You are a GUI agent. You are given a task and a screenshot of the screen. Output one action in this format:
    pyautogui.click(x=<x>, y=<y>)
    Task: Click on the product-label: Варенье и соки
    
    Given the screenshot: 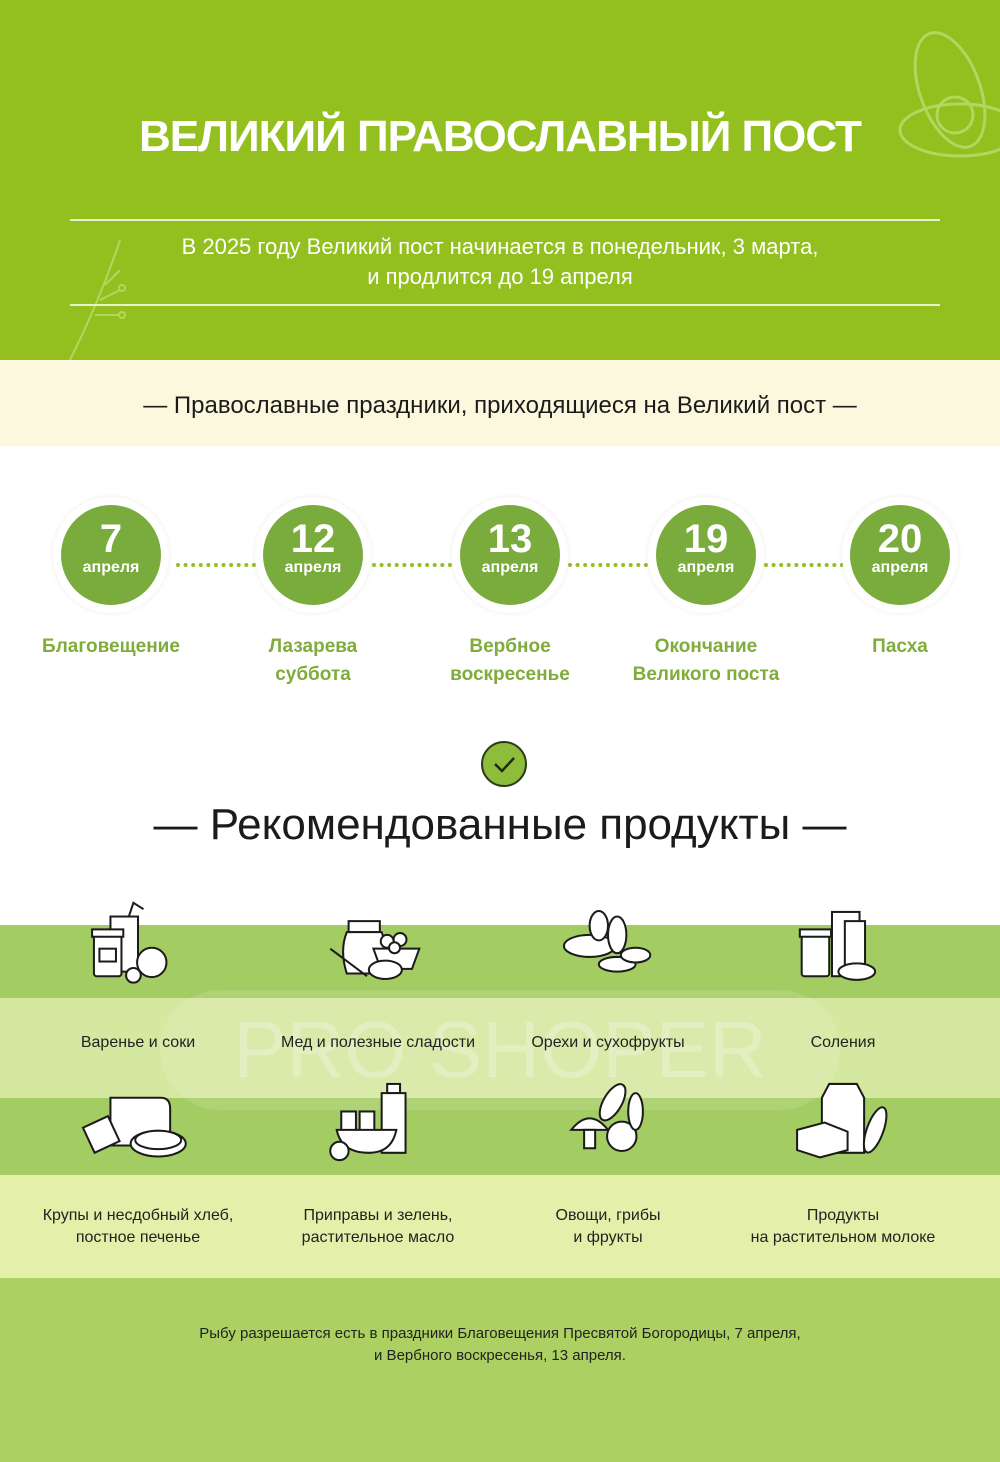 What is the action you would take?
    pyautogui.click(x=138, y=1043)
    